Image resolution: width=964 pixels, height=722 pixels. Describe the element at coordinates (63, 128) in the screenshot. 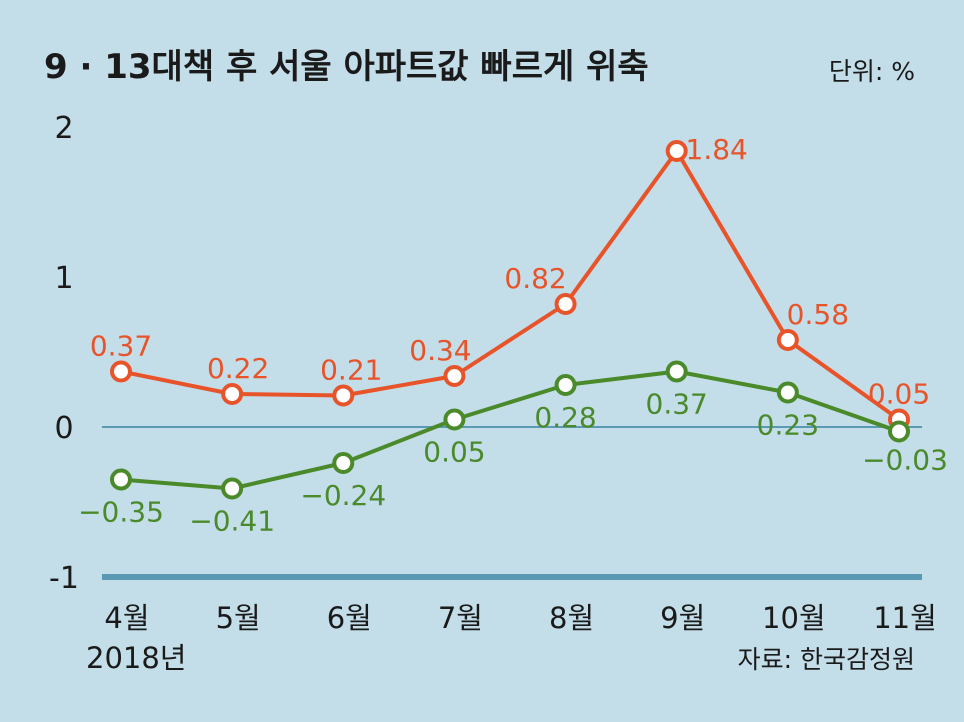

I see `y-tick-label: 2` at that location.